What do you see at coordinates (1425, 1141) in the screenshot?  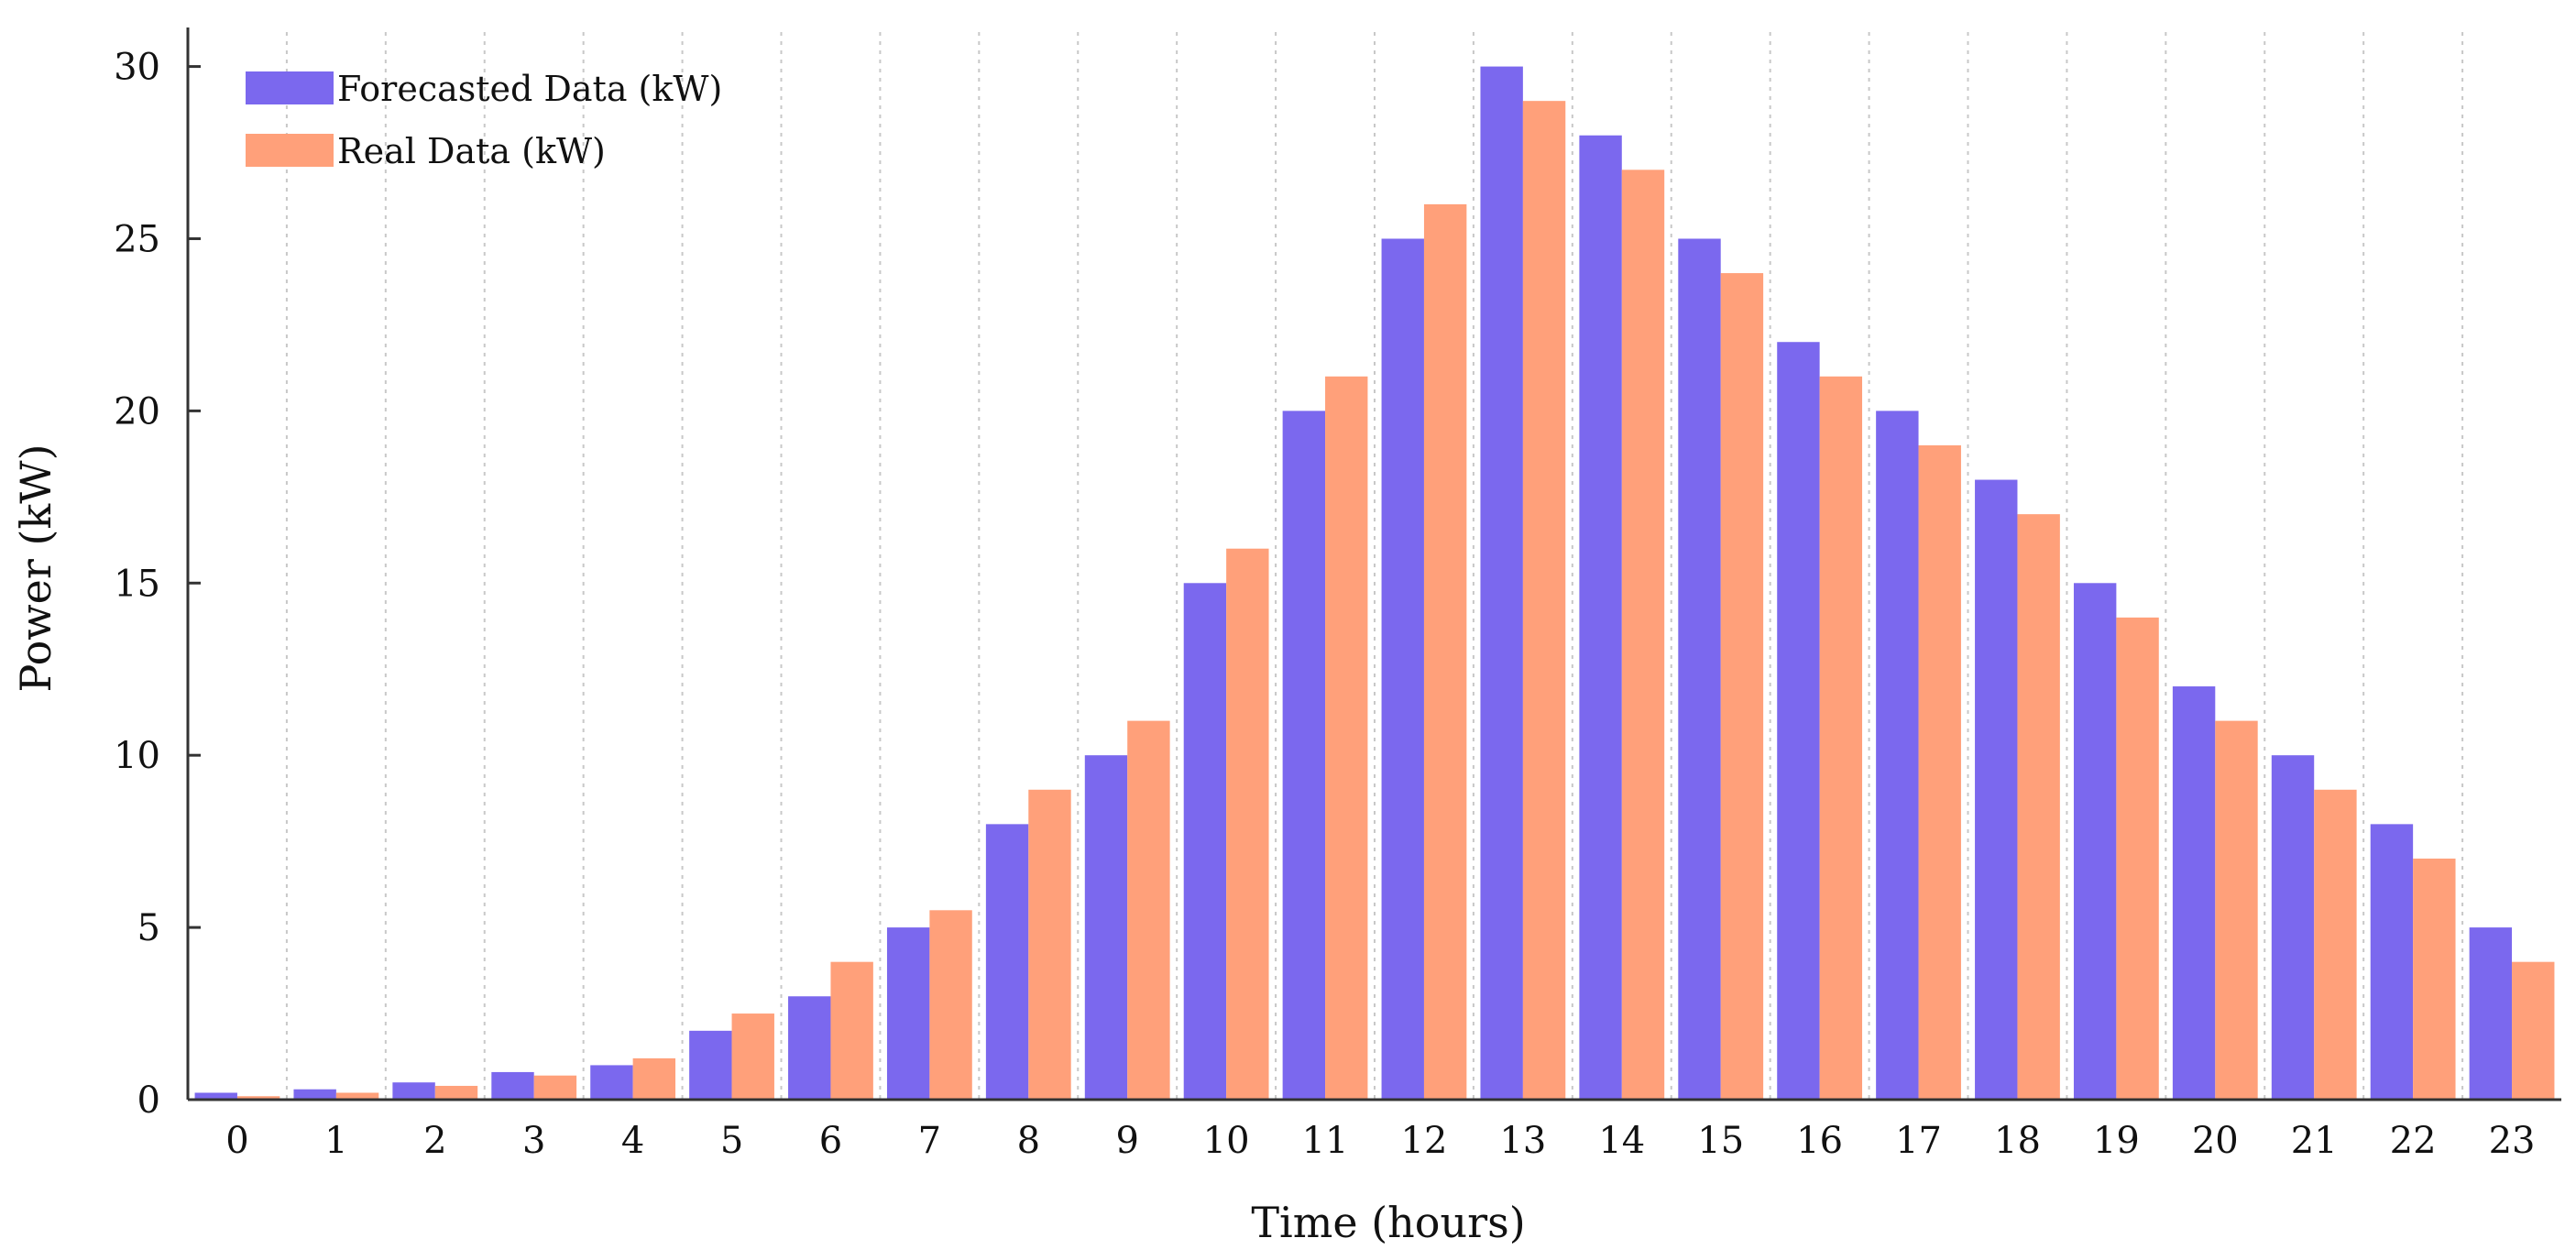 I see `x-tick-label-12: 12` at bounding box center [1425, 1141].